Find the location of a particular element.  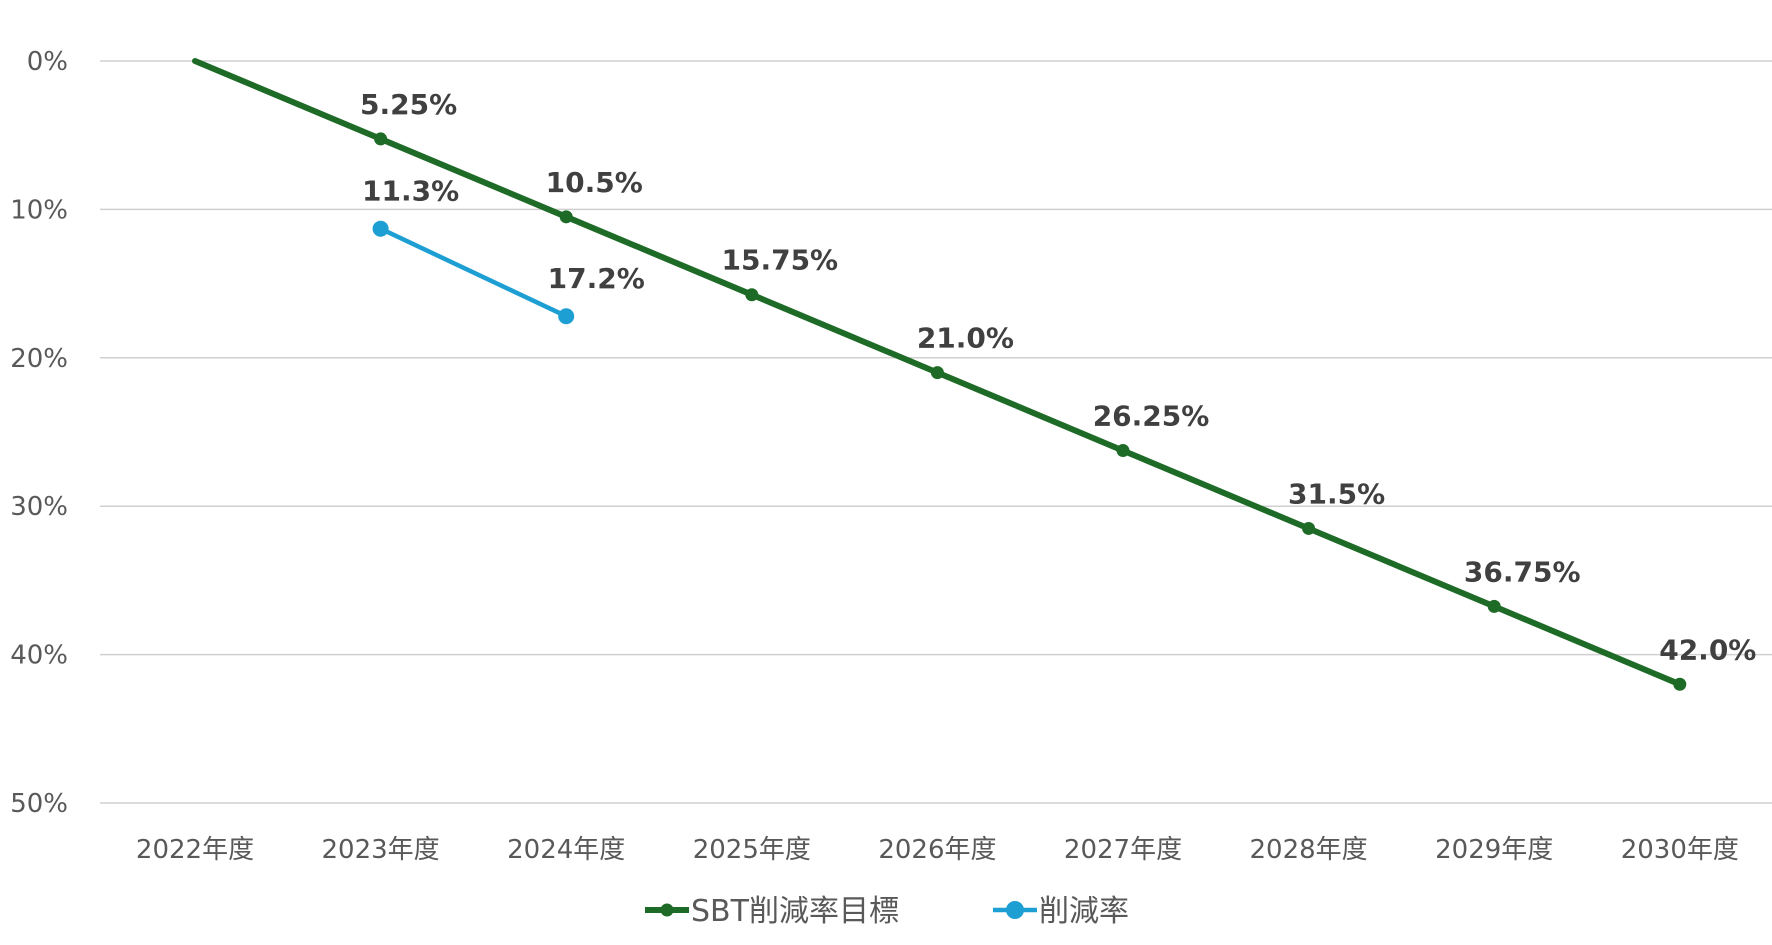

x-tick-label: 2030年度 is located at coordinates (1680, 850).